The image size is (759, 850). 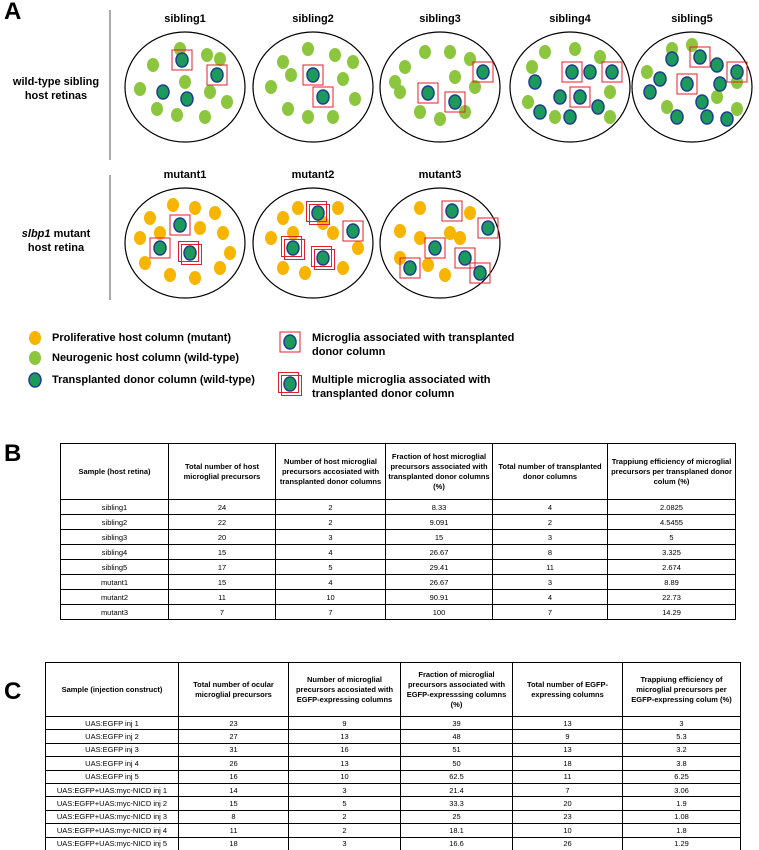 I want to click on table-cell: 4, so click(x=330, y=552).